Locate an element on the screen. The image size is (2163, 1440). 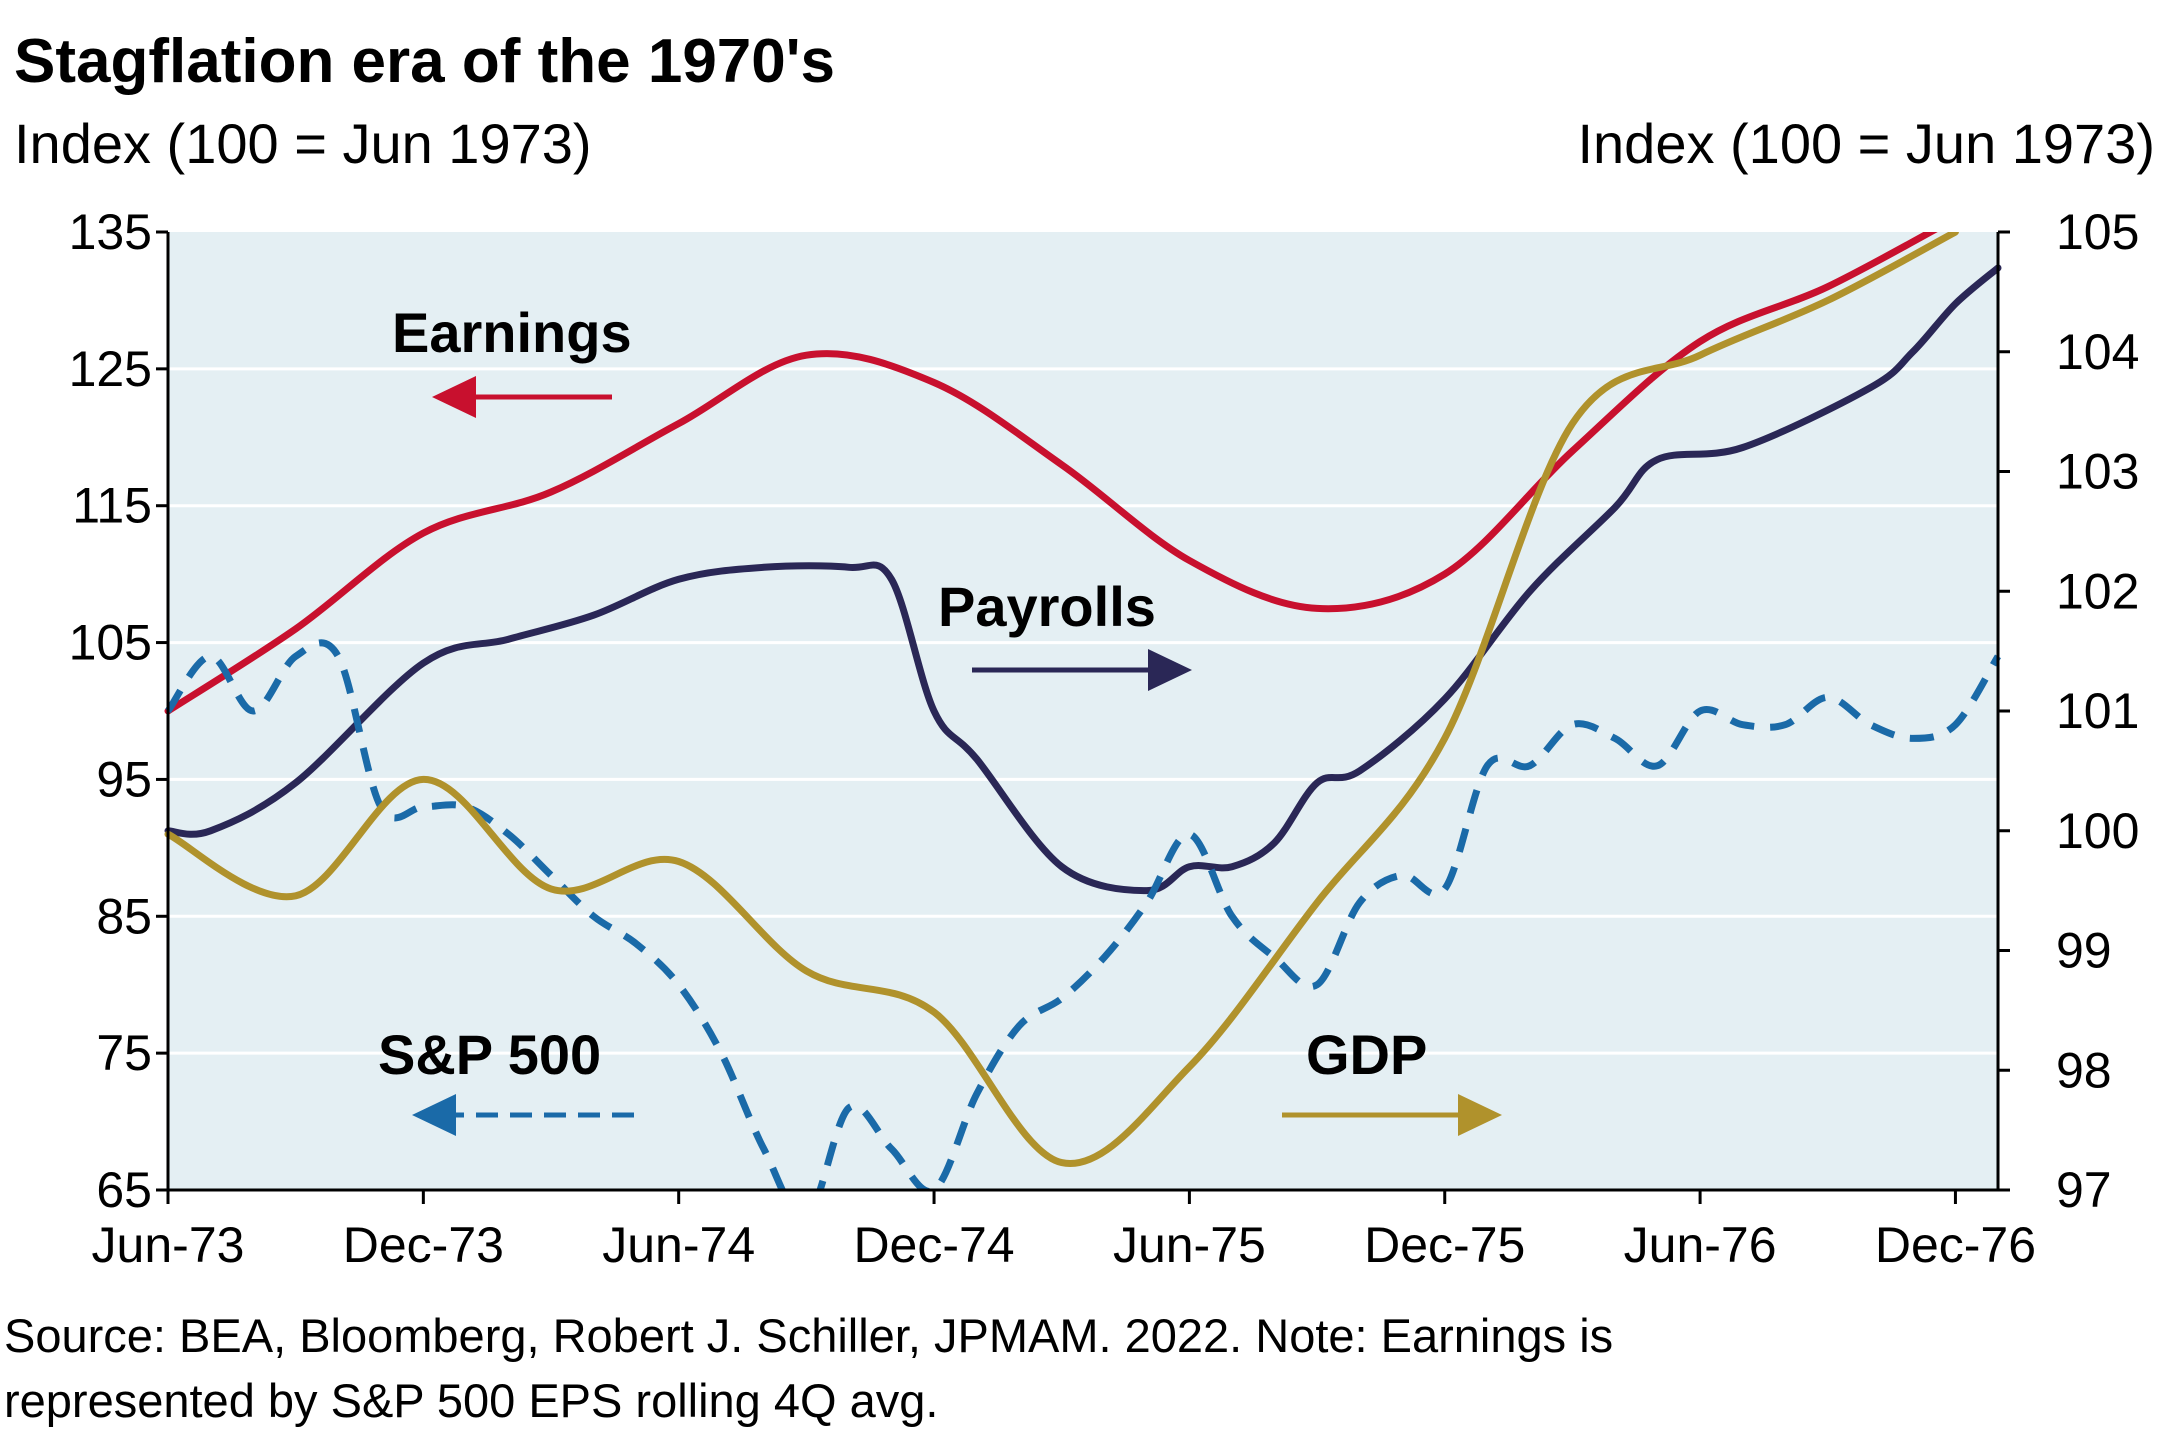
series-label-gdp: GDP is located at coordinates (1392, 1079).